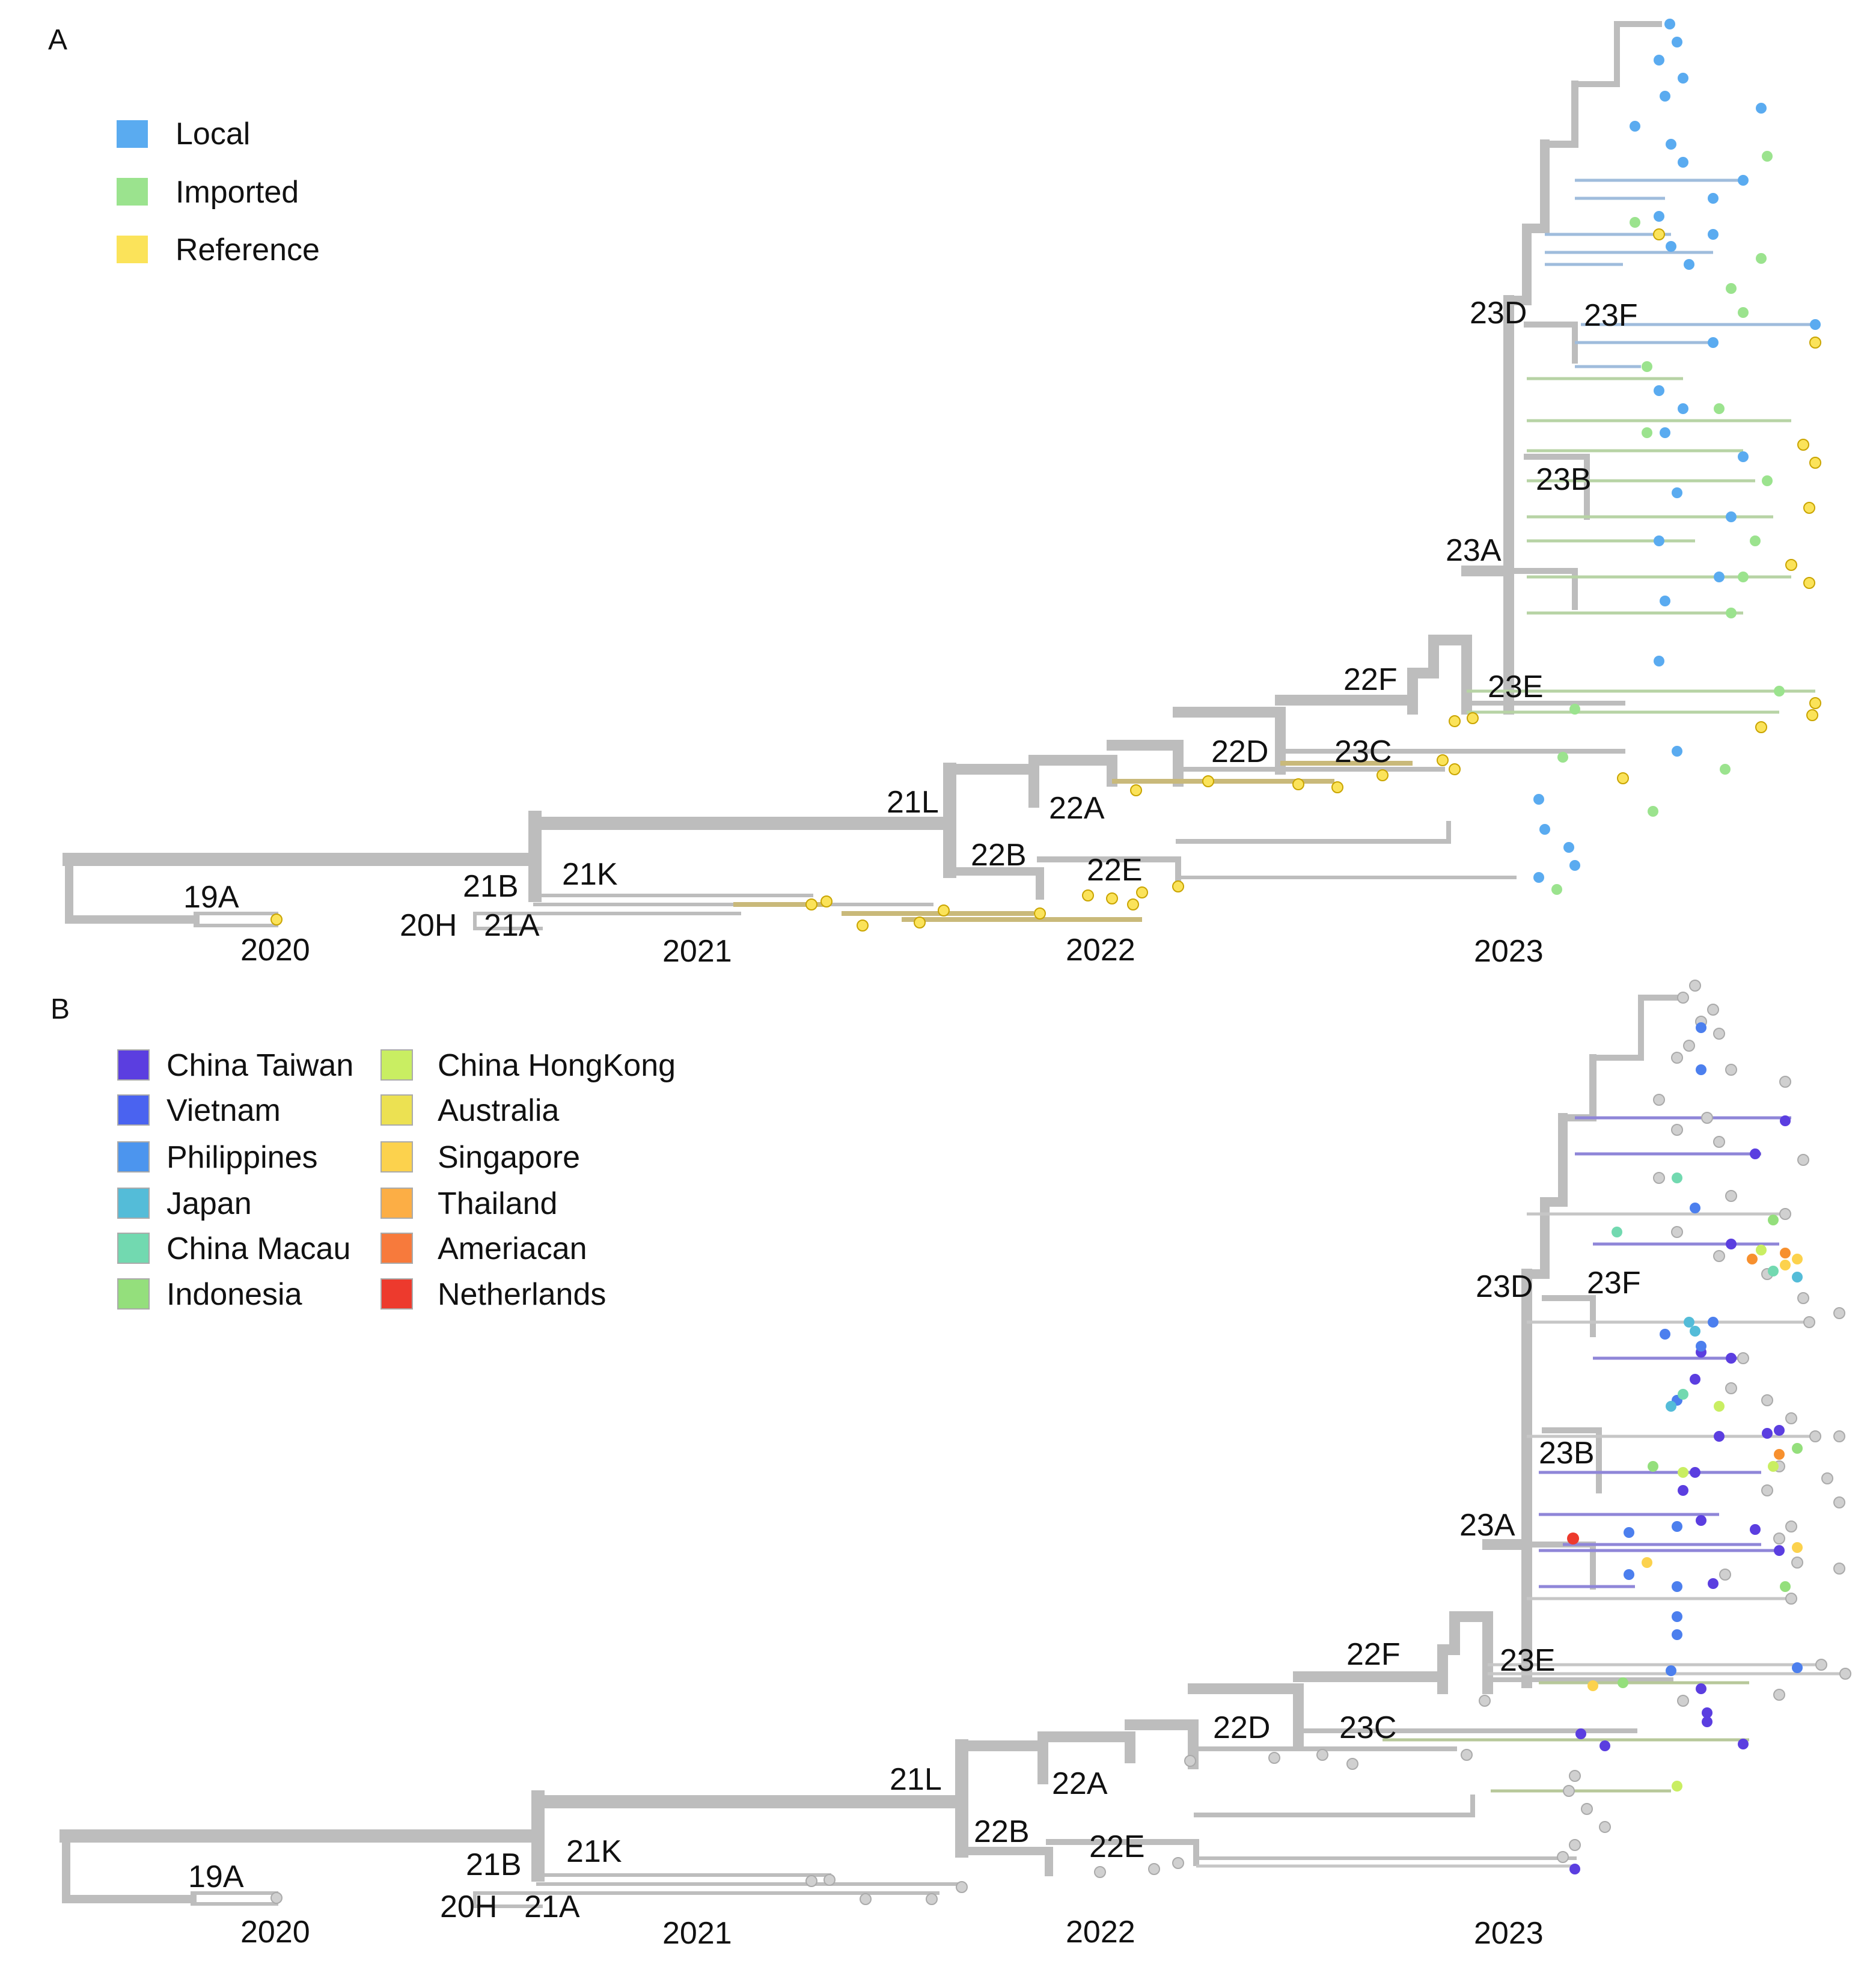 This screenshot has height=1964, width=1876. Describe the element at coordinates (1617, 54) in the screenshot. I see `branch-23D-tip-cluster` at that location.